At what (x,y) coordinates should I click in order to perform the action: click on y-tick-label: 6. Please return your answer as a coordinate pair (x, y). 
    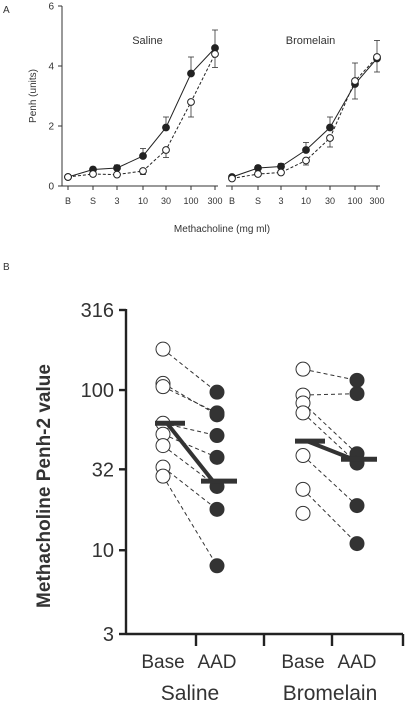
    Looking at the image, I should click on (51, 7).